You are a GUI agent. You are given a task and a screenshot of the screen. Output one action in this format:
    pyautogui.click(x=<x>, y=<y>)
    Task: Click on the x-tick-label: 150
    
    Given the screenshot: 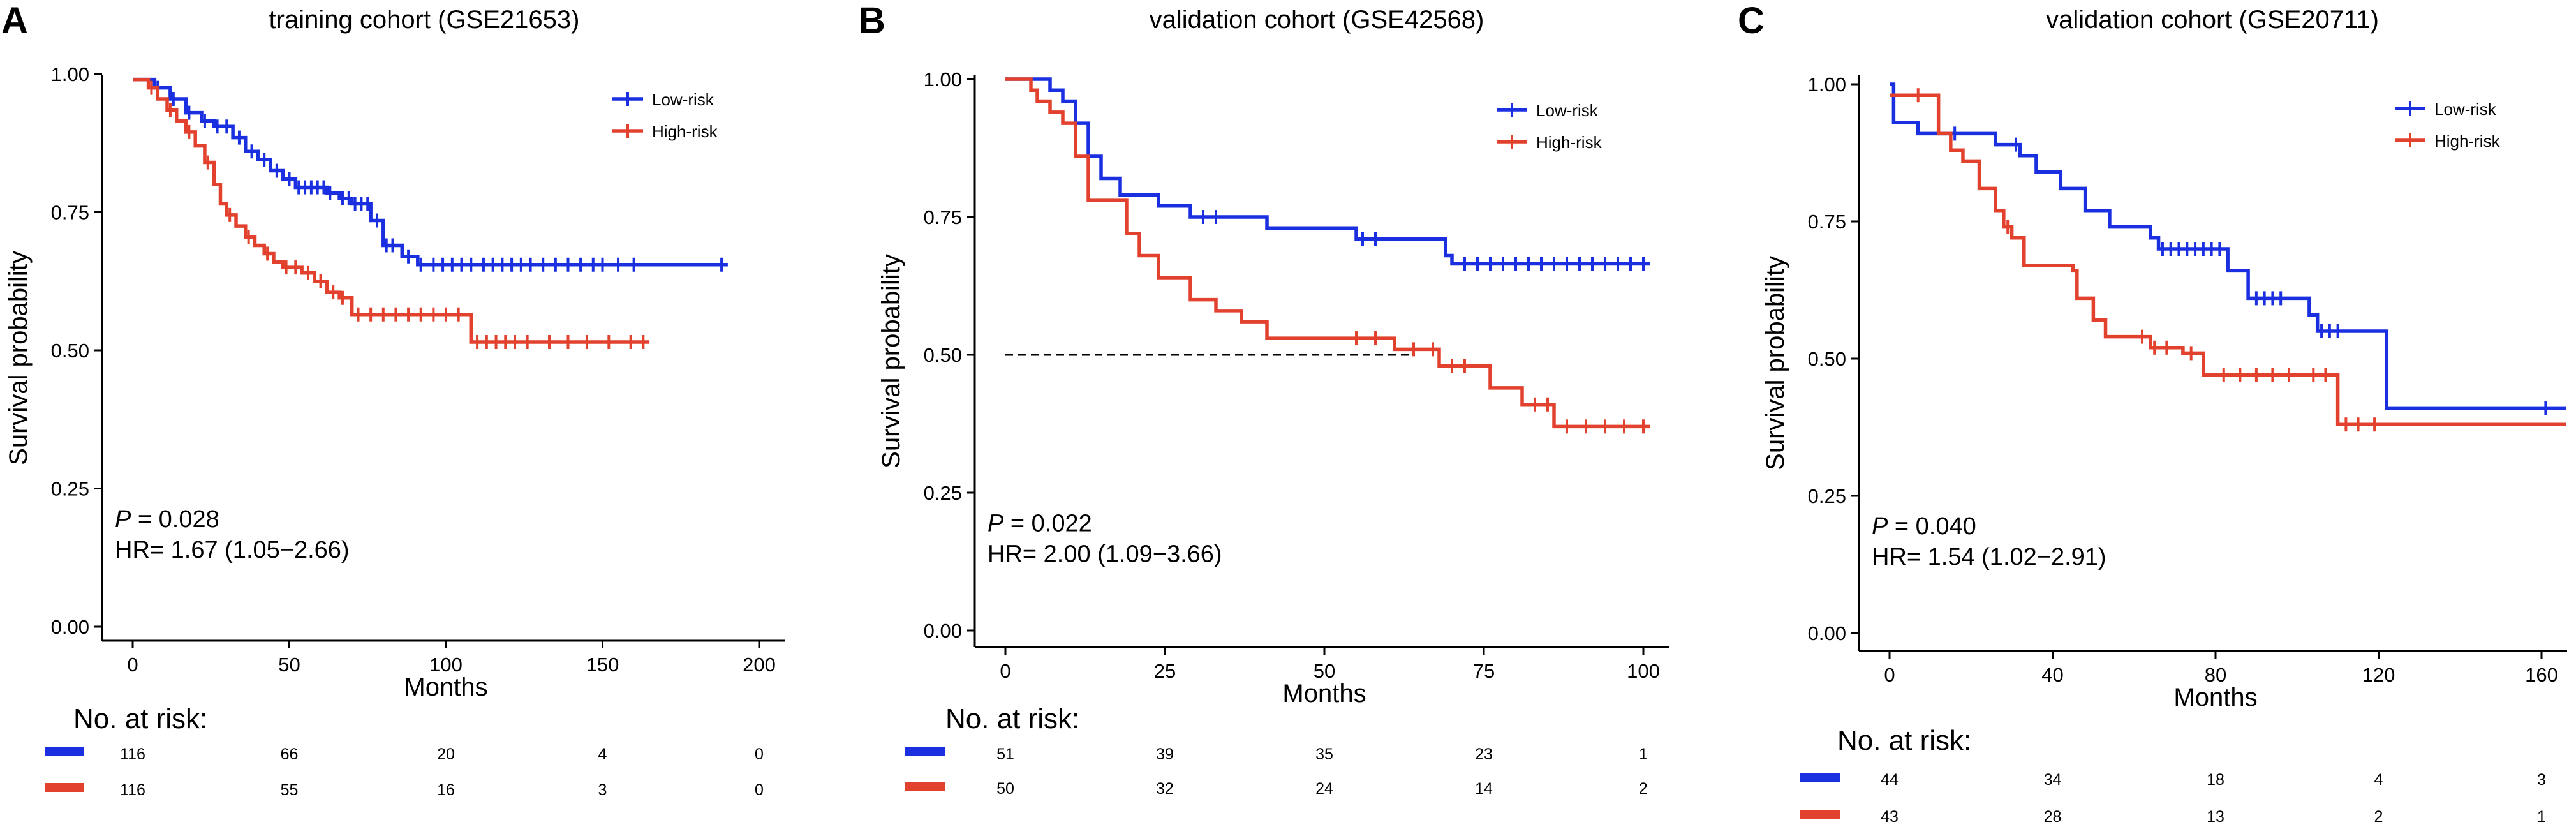 What is the action you would take?
    pyautogui.click(x=602, y=664)
    